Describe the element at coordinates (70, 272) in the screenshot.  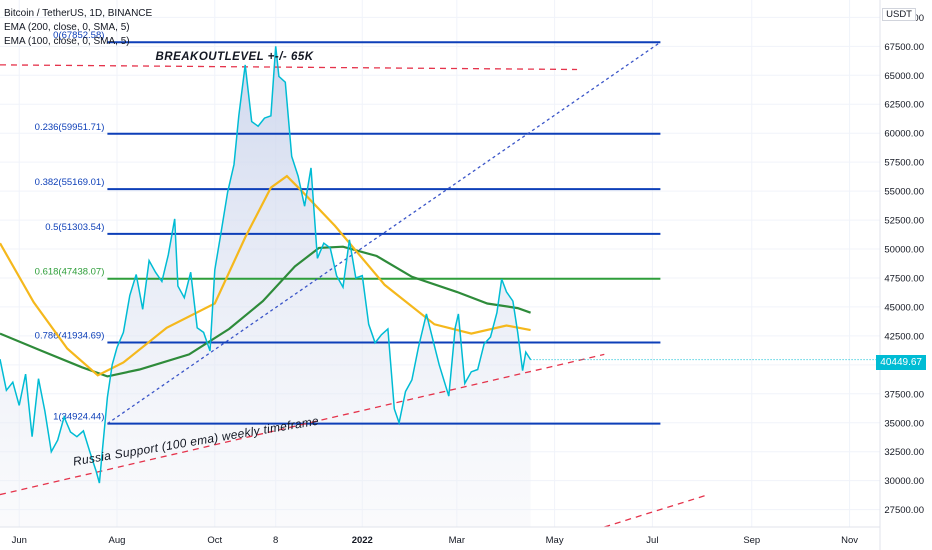
I see `fib-level-label: 0.618(47438.07)` at that location.